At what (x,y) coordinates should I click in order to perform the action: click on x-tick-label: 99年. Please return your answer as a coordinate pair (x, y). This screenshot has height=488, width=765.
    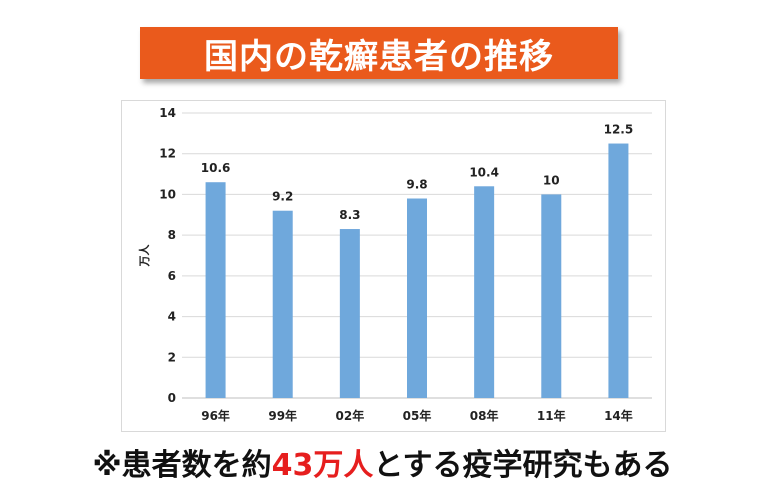
    Looking at the image, I should click on (282, 415).